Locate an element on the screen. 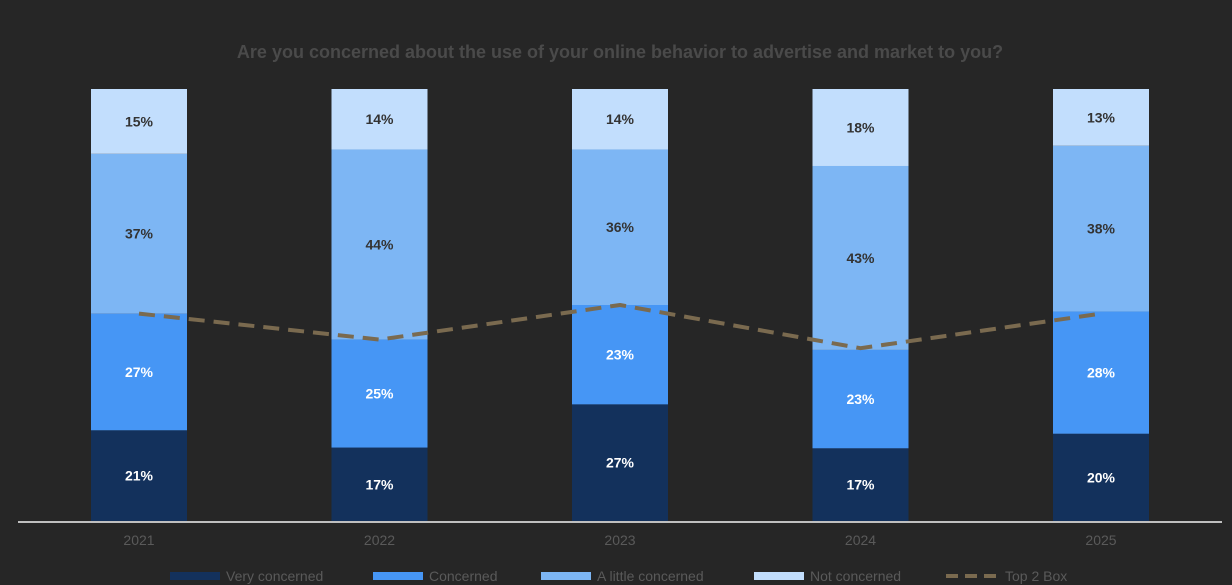 This screenshot has height=585, width=1232. legend-label-3: Not concerned is located at coordinates (855, 576).